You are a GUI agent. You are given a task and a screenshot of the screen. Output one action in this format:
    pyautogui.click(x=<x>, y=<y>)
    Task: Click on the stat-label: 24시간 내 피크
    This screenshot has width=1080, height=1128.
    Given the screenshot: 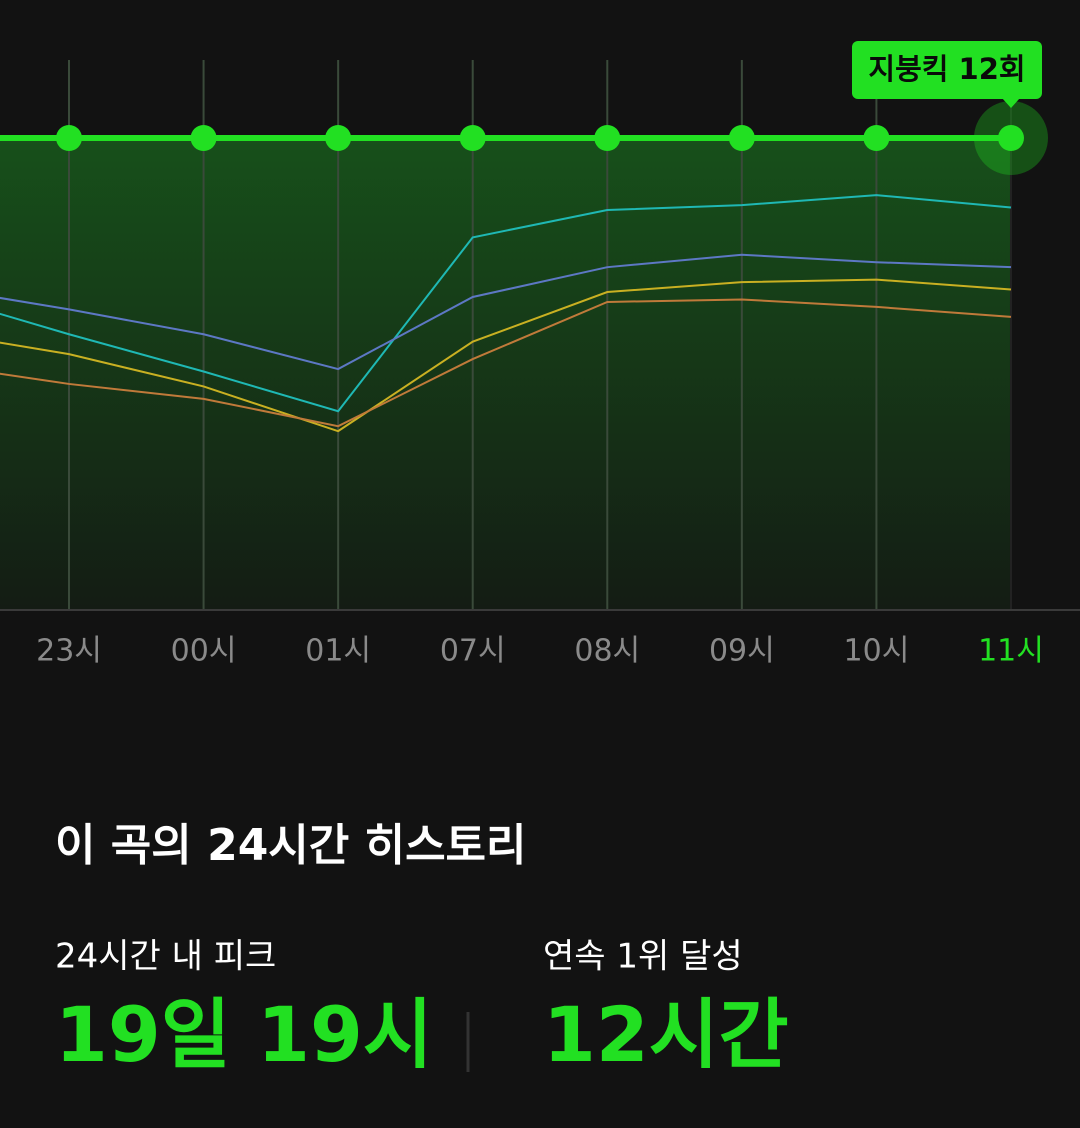 What is the action you would take?
    pyautogui.click(x=165, y=957)
    